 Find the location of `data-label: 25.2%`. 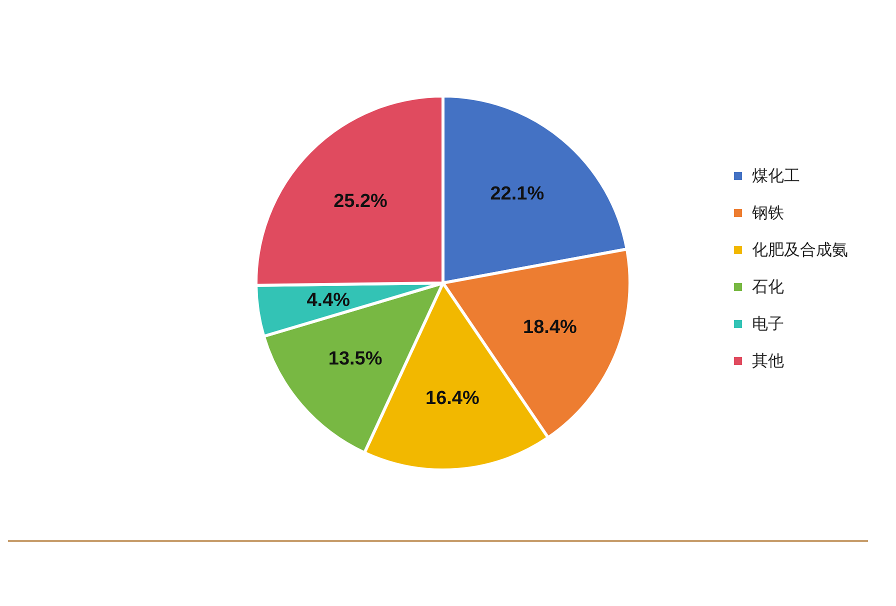

data-label: 25.2% is located at coordinates (361, 201).